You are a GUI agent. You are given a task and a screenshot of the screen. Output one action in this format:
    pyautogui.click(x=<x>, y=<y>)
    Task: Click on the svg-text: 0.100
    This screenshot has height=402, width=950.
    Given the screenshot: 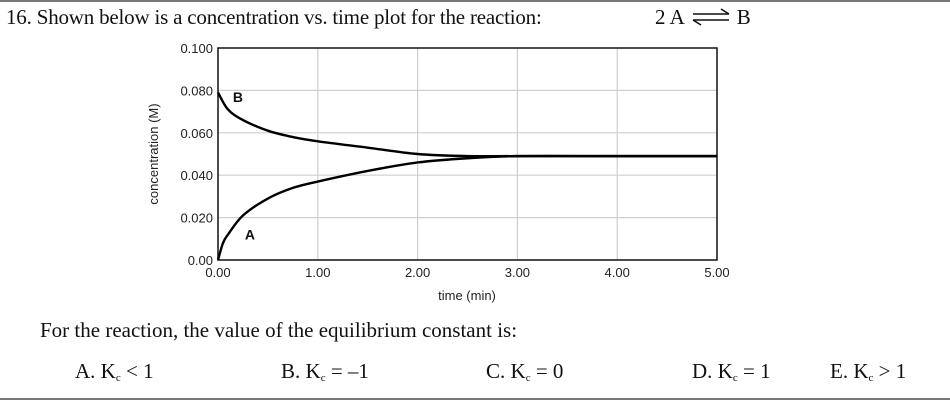 What is the action you would take?
    pyautogui.click(x=196, y=48)
    